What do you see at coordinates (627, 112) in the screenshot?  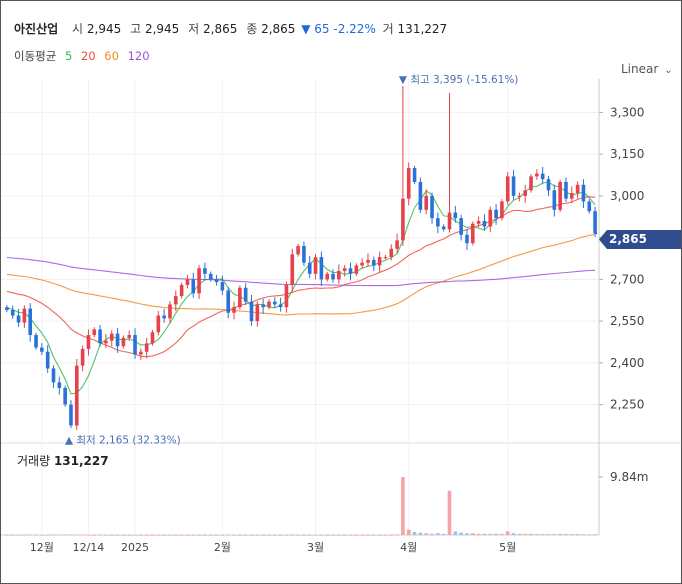 I see `y-tick-label: 3,300` at bounding box center [627, 112].